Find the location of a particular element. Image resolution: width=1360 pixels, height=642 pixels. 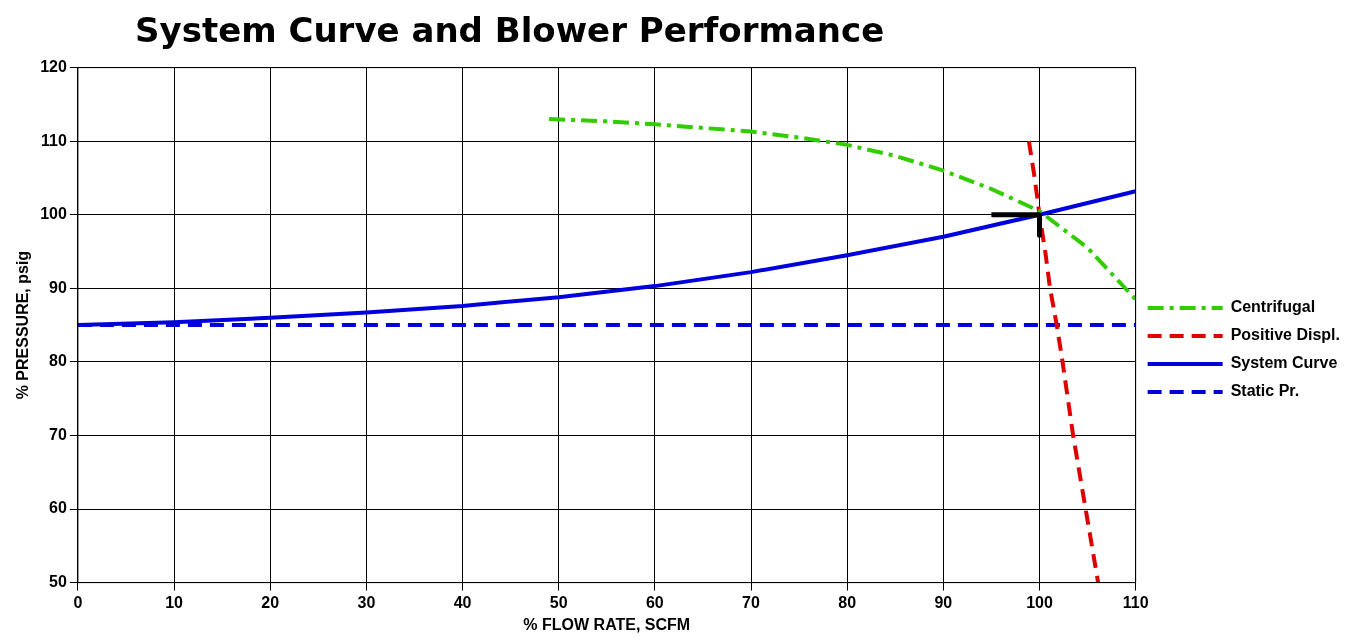

x-tick-label: 100 is located at coordinates (1039, 602).